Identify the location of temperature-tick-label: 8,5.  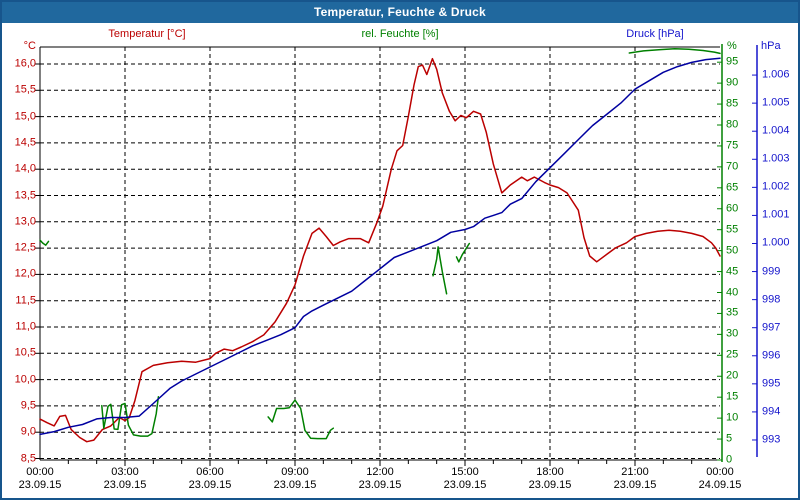
(28, 458).